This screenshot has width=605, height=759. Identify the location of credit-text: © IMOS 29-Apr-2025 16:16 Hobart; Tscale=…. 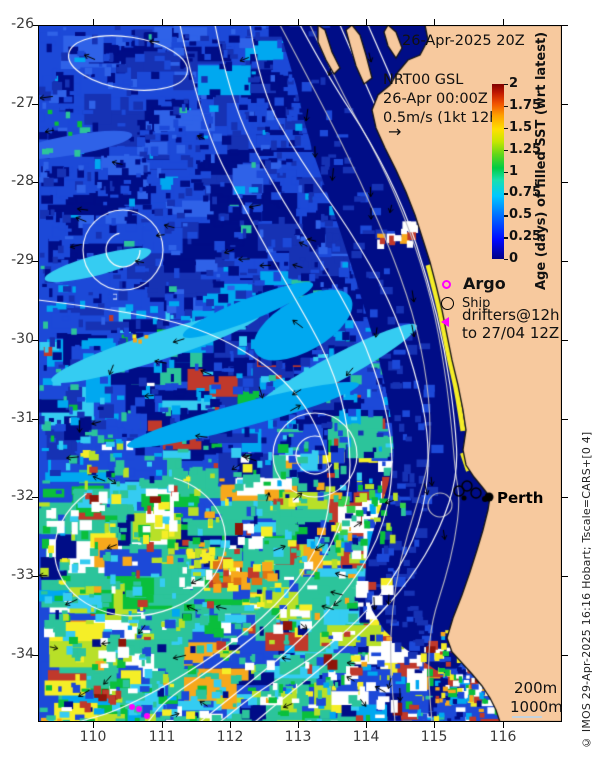
(586, 590).